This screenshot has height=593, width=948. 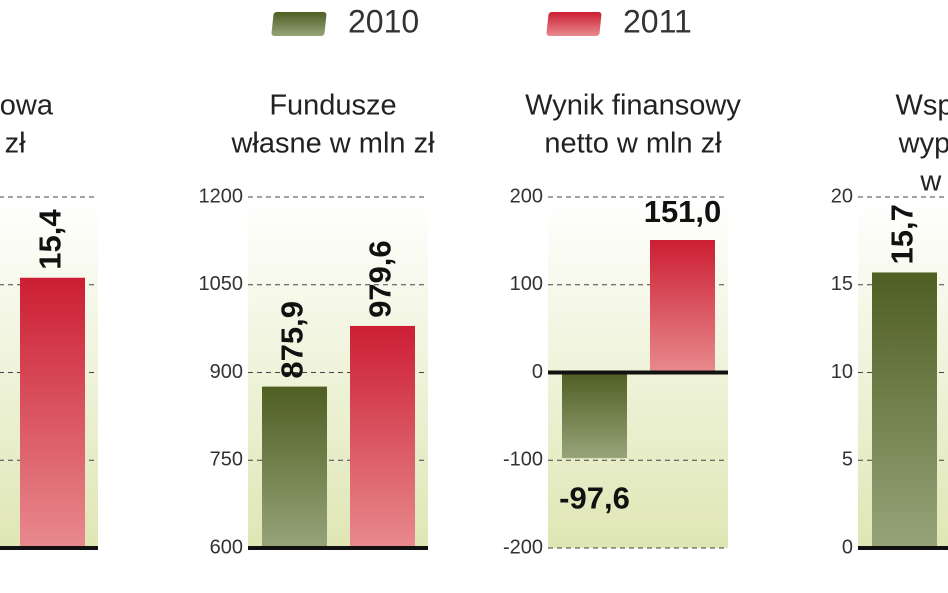 What do you see at coordinates (847, 460) in the screenshot?
I see `y-tick-label: 5` at bounding box center [847, 460].